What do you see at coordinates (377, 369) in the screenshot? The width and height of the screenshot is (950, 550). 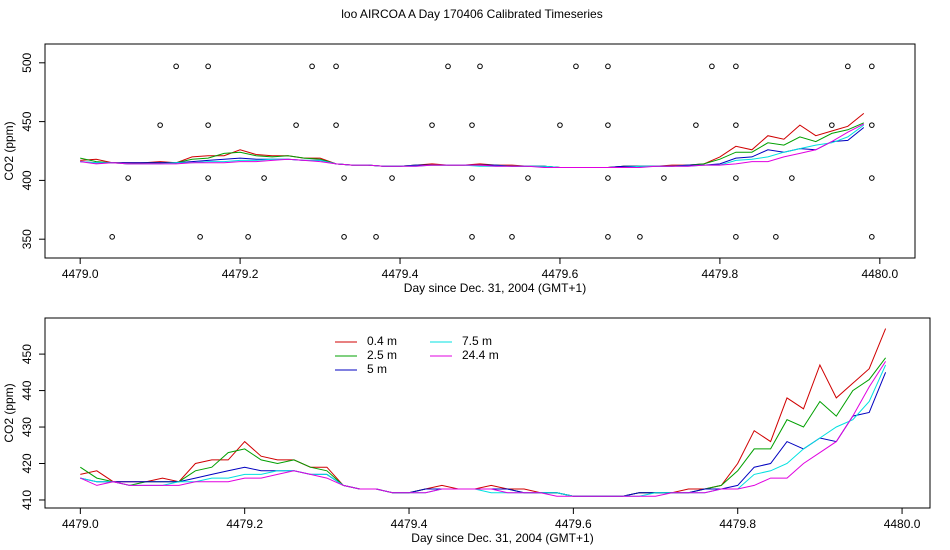 I see `legend-label: 5 m` at bounding box center [377, 369].